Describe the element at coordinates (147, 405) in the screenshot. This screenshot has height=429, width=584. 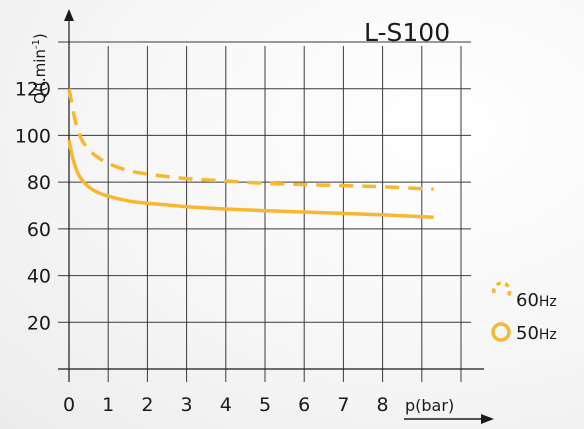
I see `x-tick-label: 2` at that location.